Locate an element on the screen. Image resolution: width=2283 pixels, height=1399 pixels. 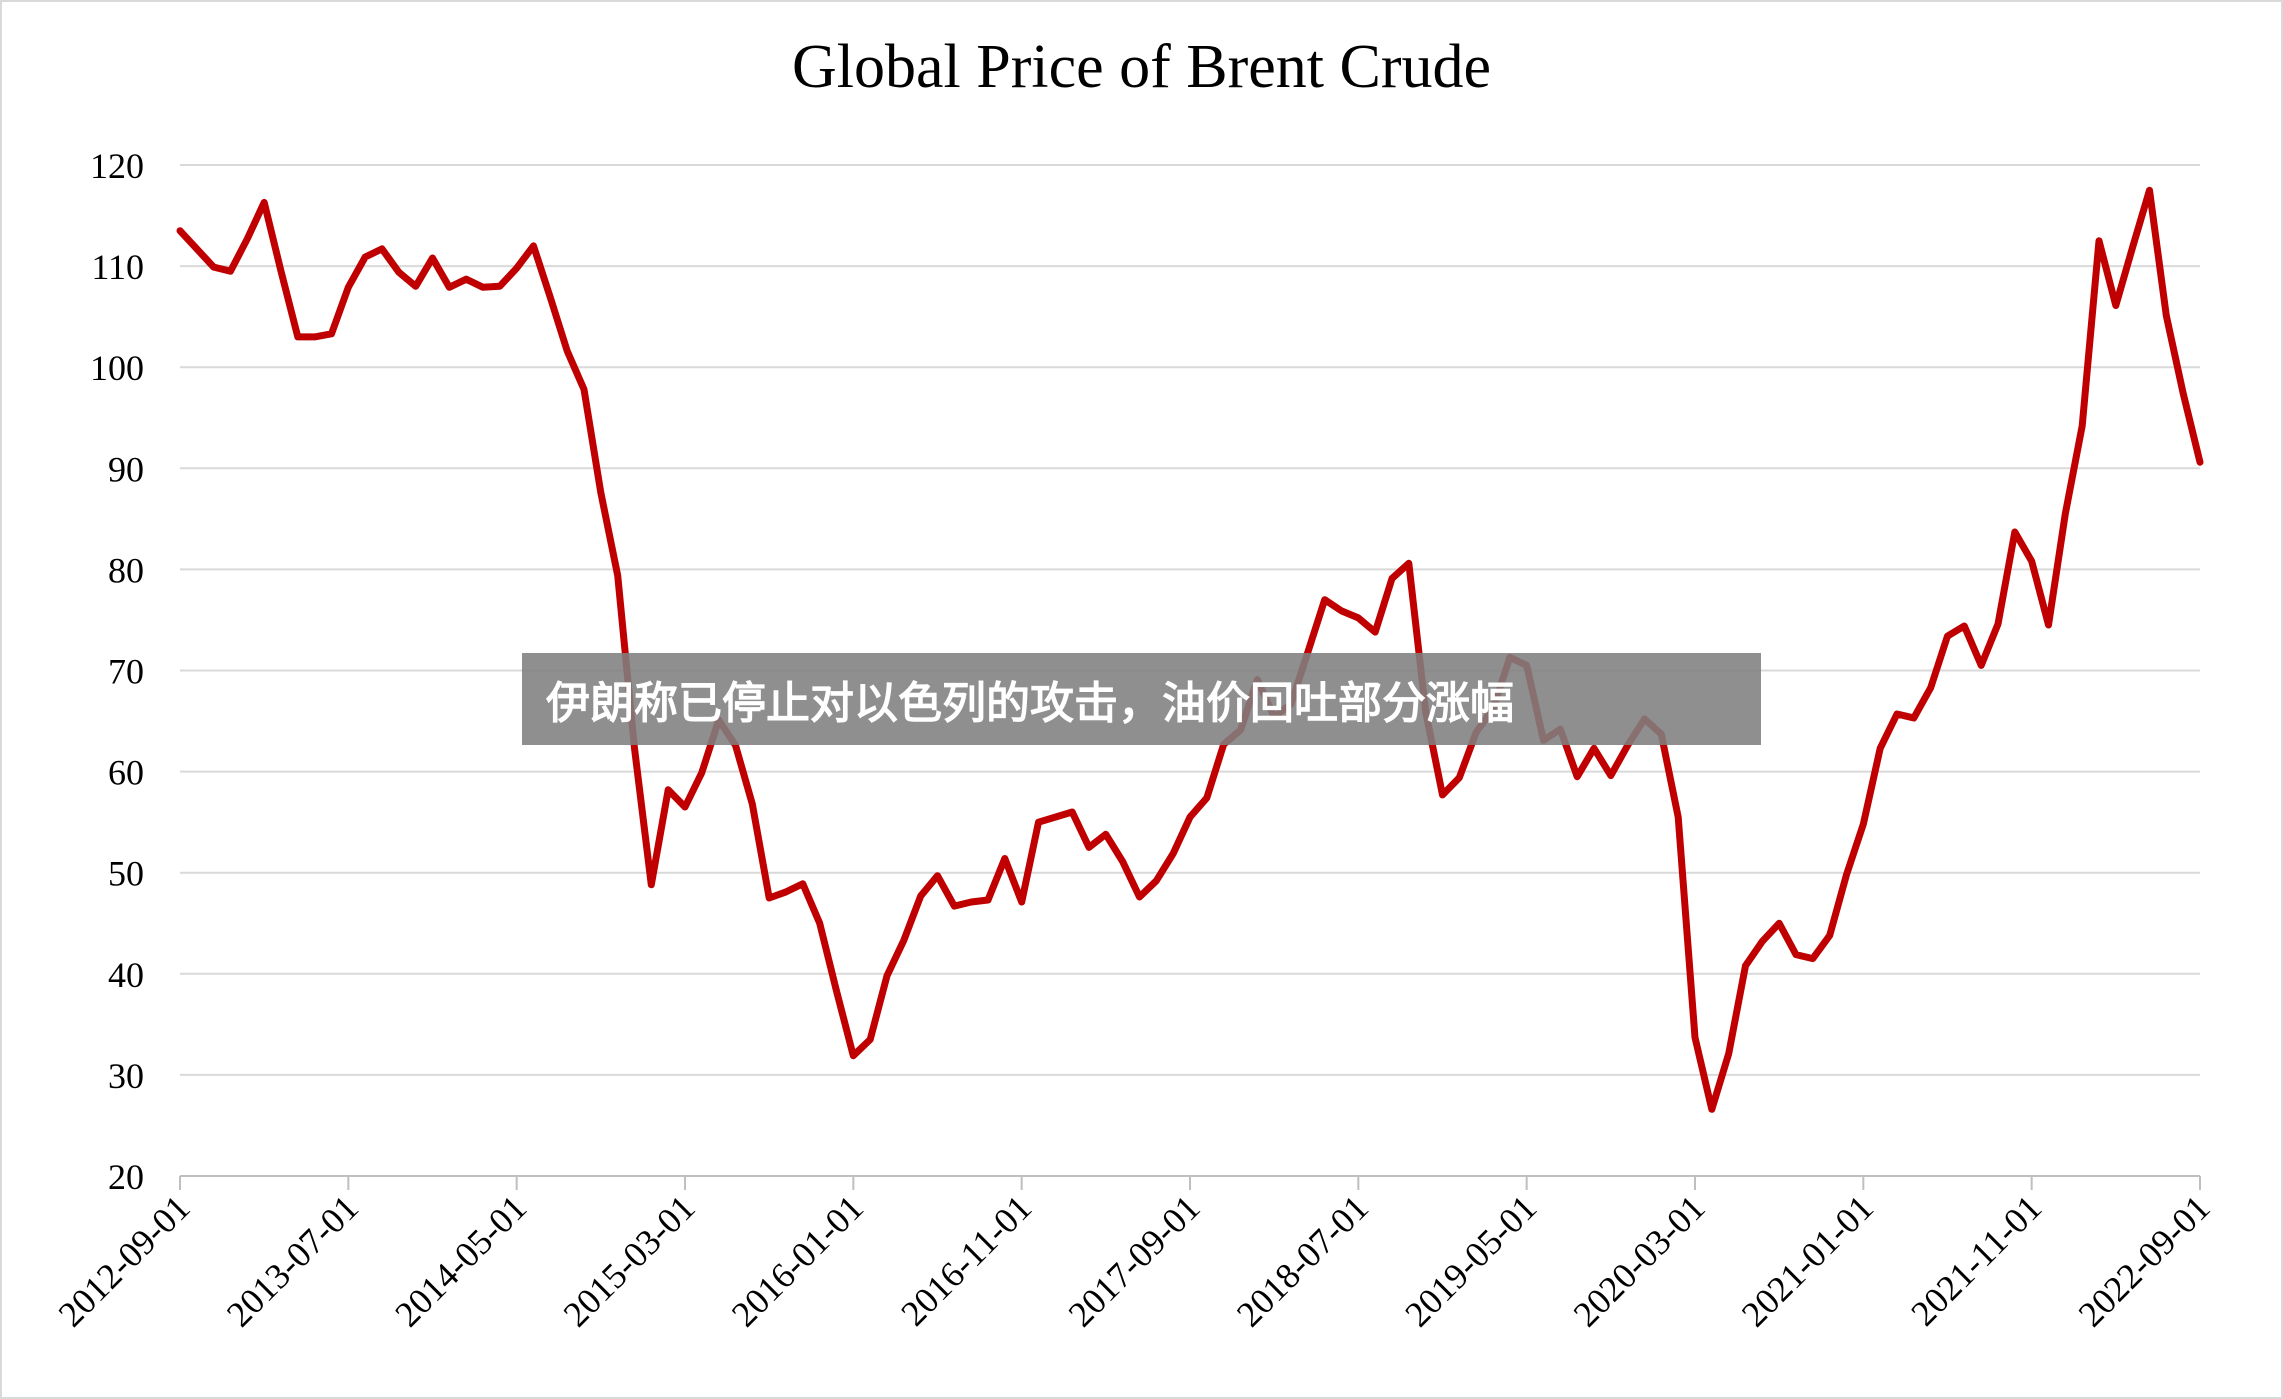
y-tick-label: 90 is located at coordinates (126, 469).